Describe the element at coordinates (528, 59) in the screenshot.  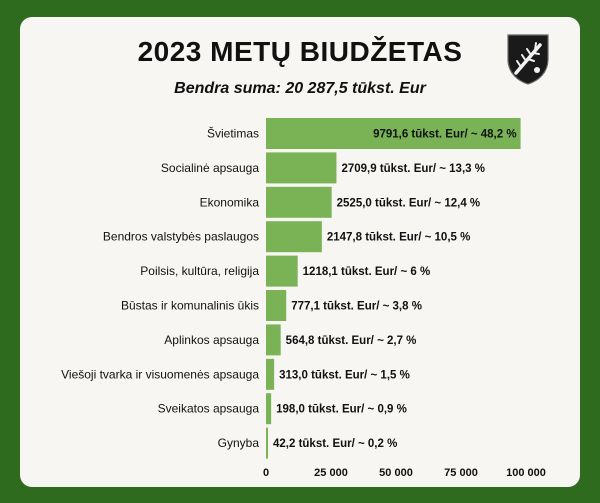
I see `coat-of-arms-logo` at that location.